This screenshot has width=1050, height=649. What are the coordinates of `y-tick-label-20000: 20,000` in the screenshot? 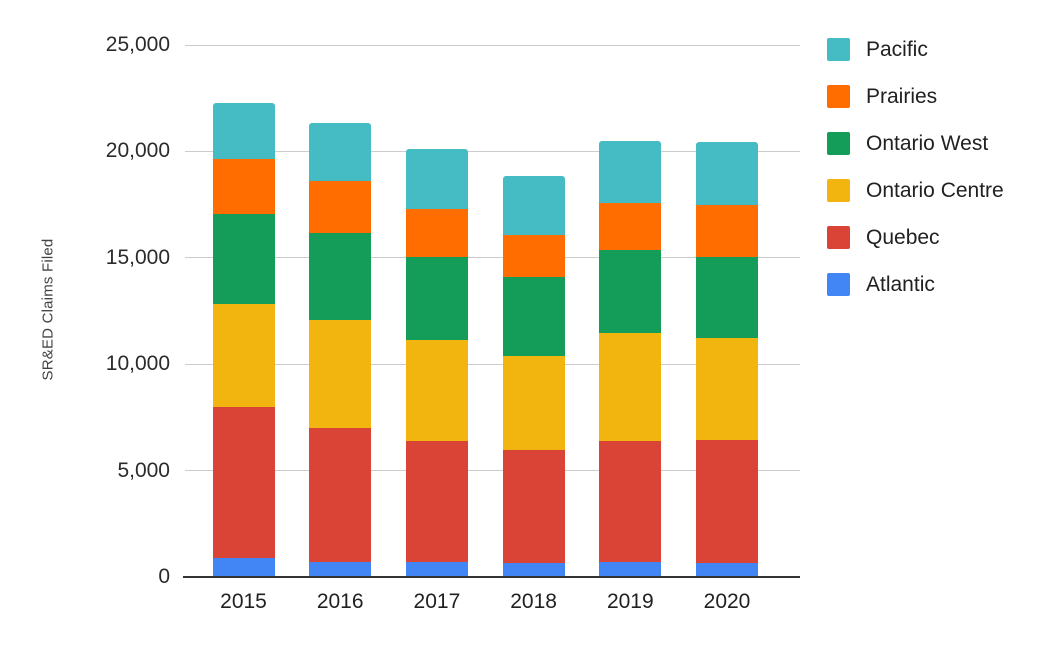 It's located at (137, 151).